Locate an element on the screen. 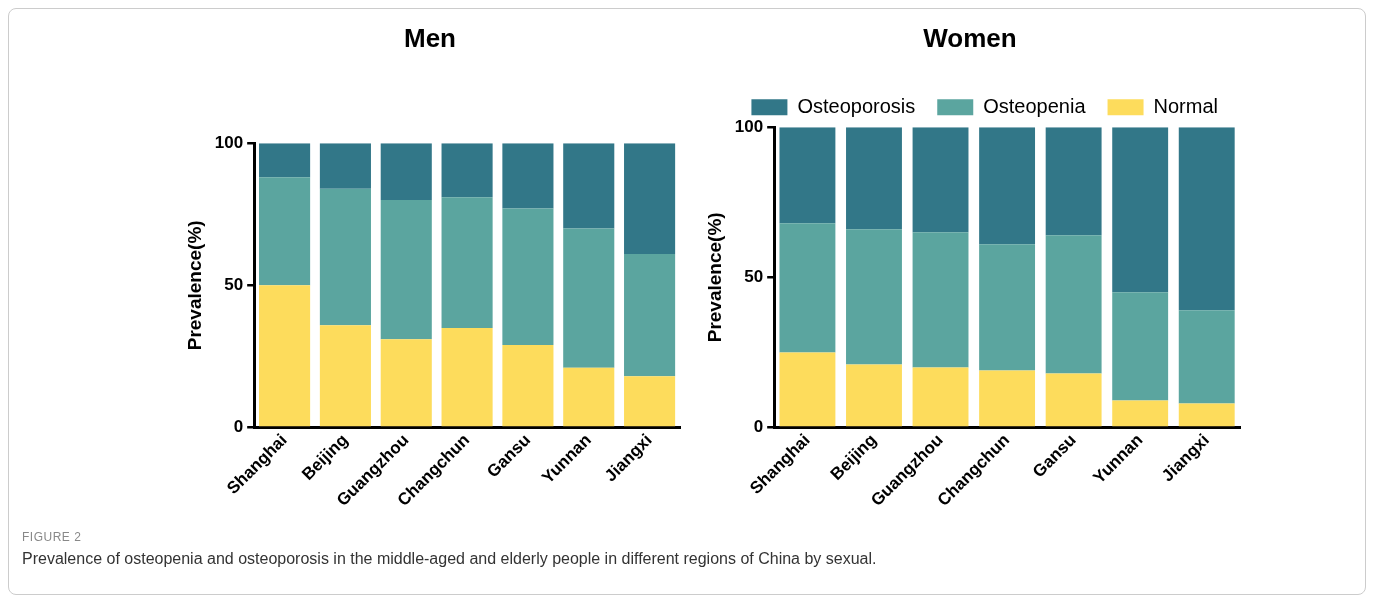 This screenshot has width=1375, height=605. legend-label: Normal is located at coordinates (1185, 105).